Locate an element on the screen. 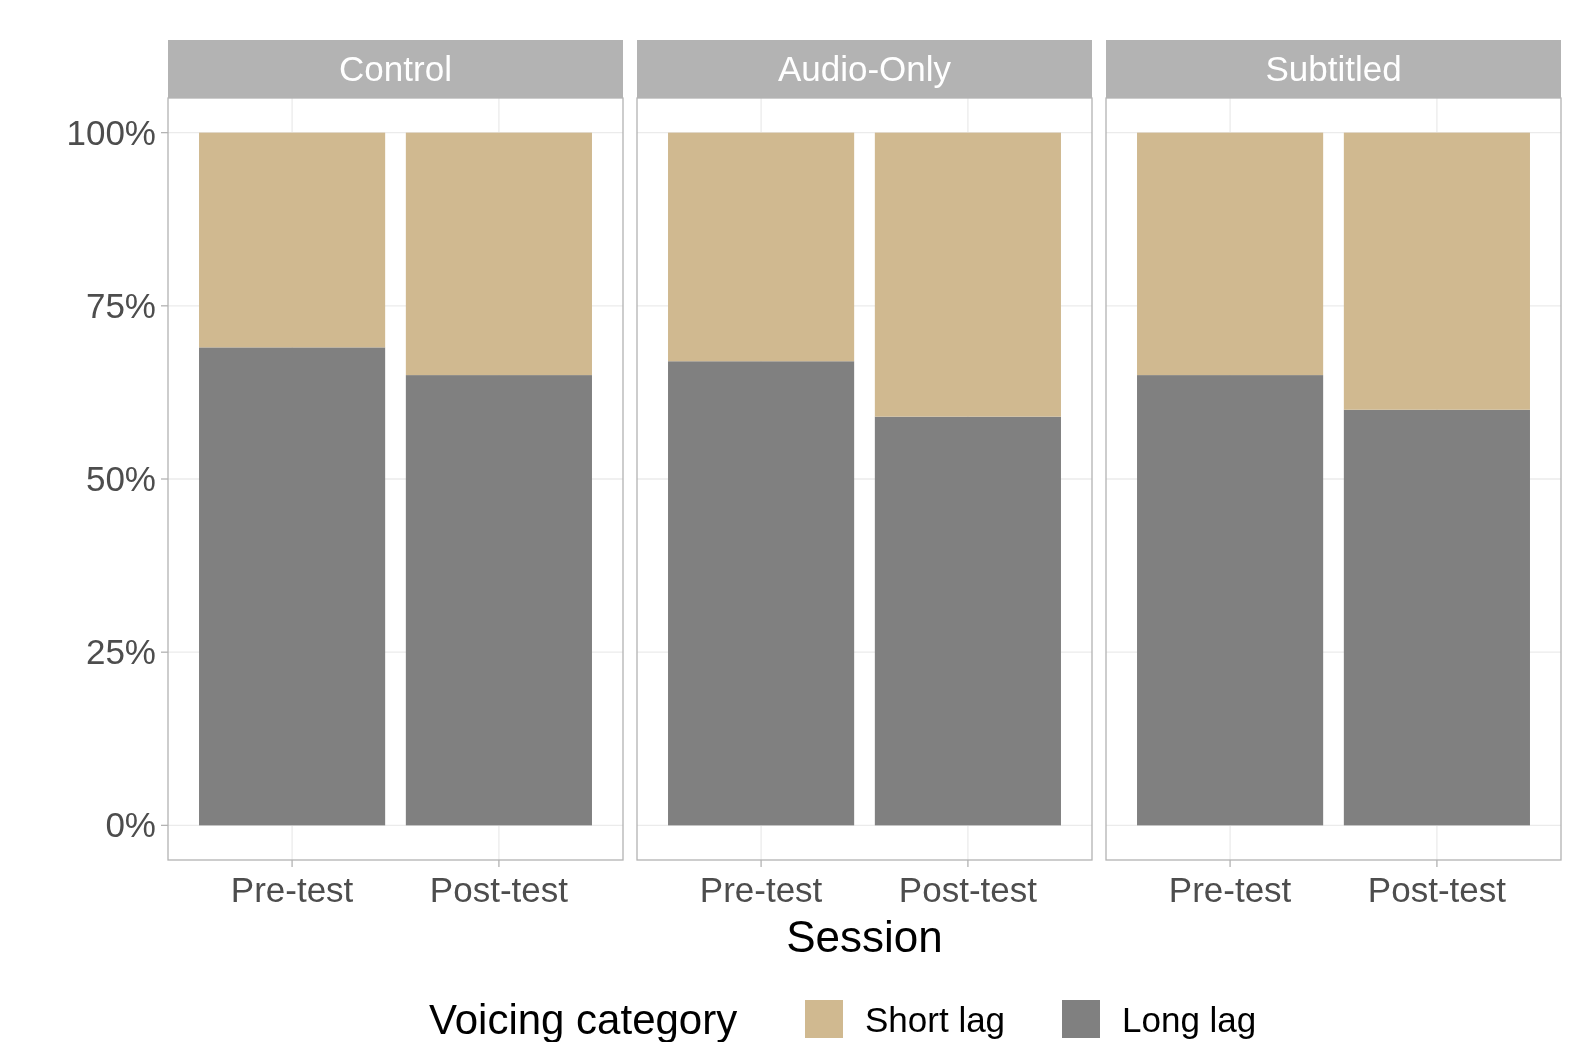  y-tick-label: 25% is located at coordinates (120, 652).